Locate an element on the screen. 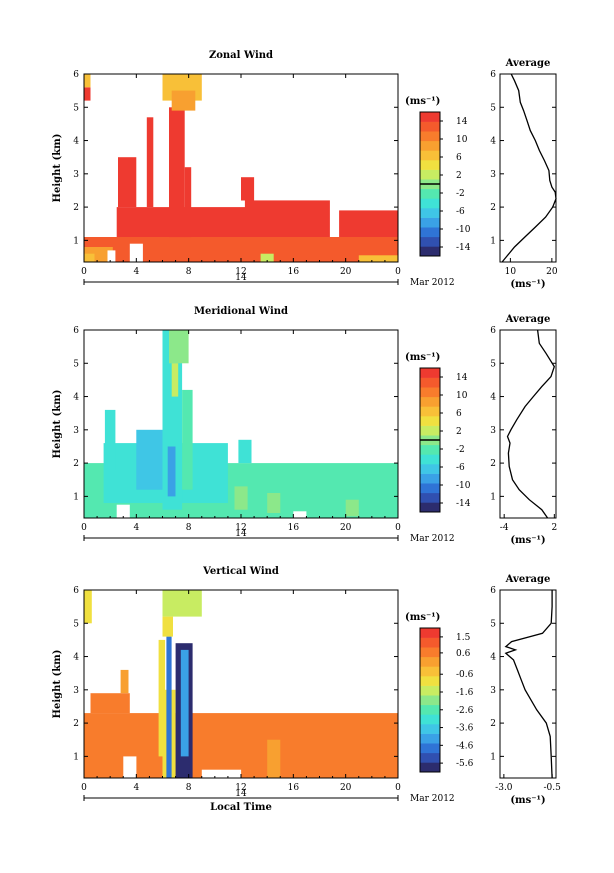 The width and height of the screenshot is (614, 873). colorbar-tick-label: -2 is located at coordinates (460, 450).